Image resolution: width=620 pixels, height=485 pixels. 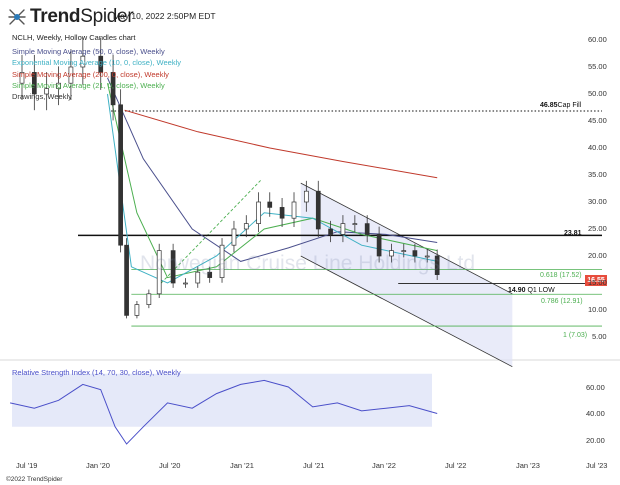 I want to click on trendspider-logo-icon, so click(x=17, y=17).